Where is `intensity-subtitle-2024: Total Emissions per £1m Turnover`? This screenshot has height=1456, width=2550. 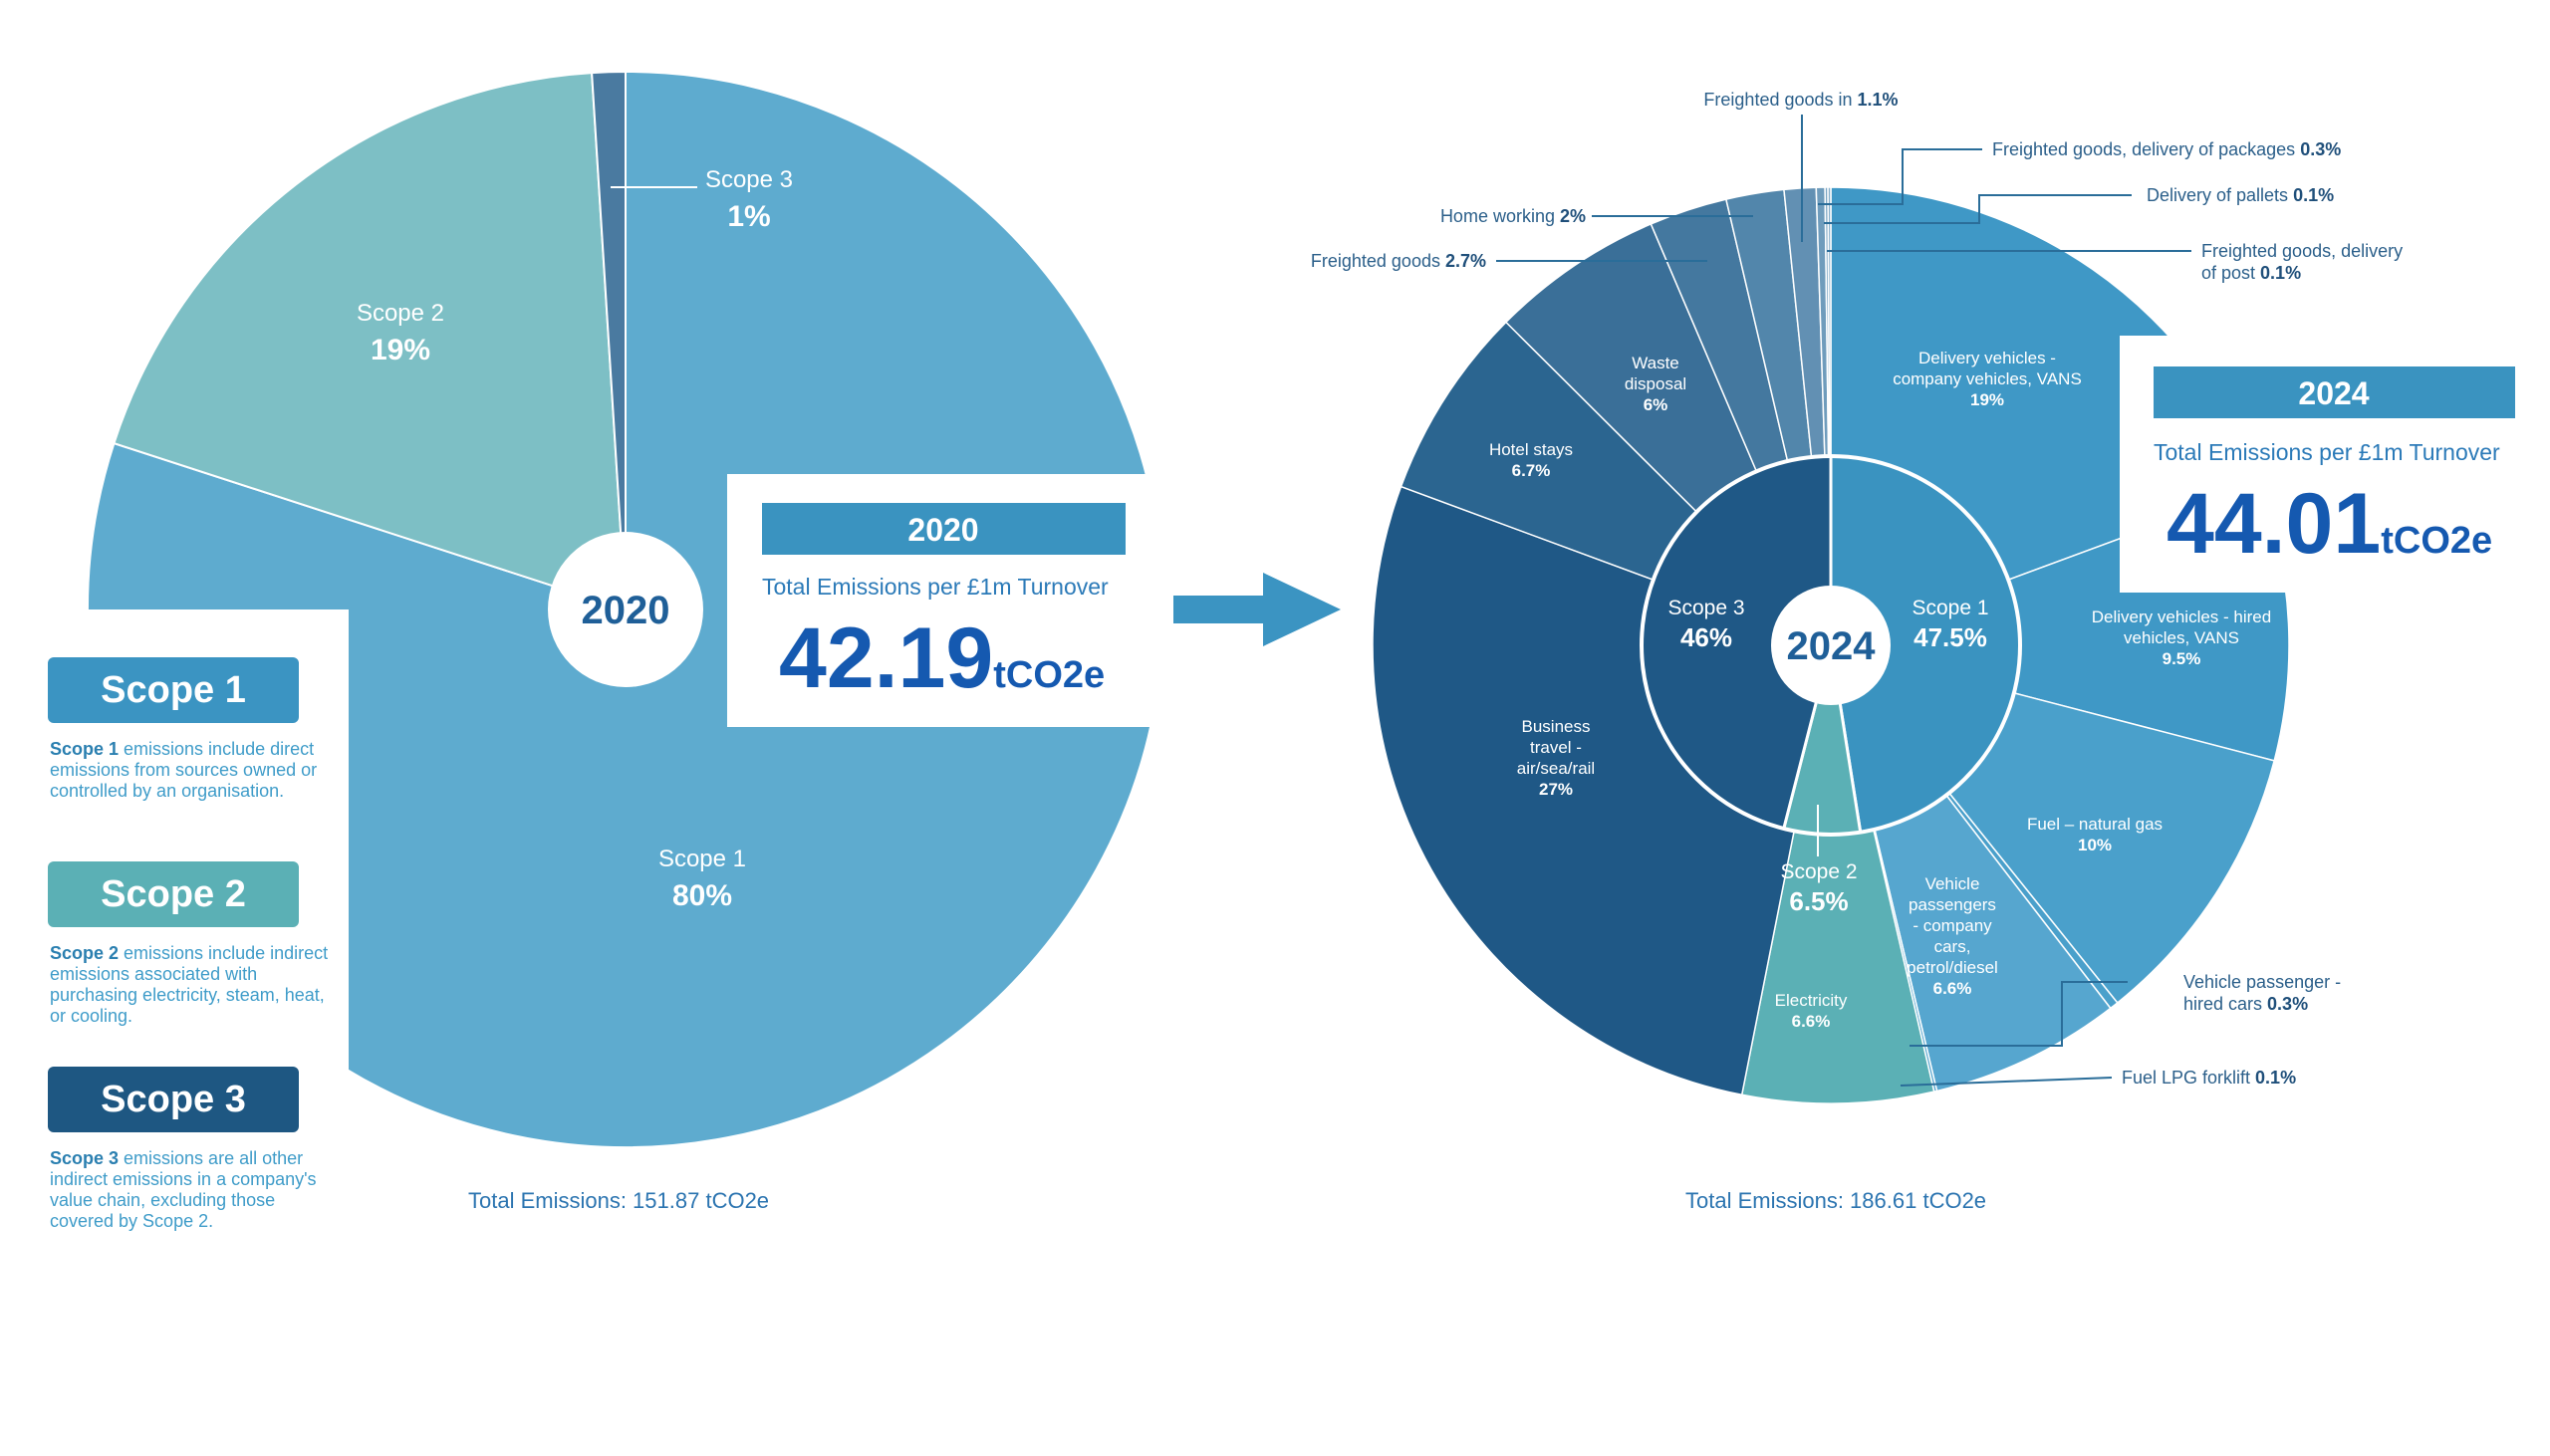 intensity-subtitle-2024: Total Emissions per £1m Turnover is located at coordinates (2327, 452).